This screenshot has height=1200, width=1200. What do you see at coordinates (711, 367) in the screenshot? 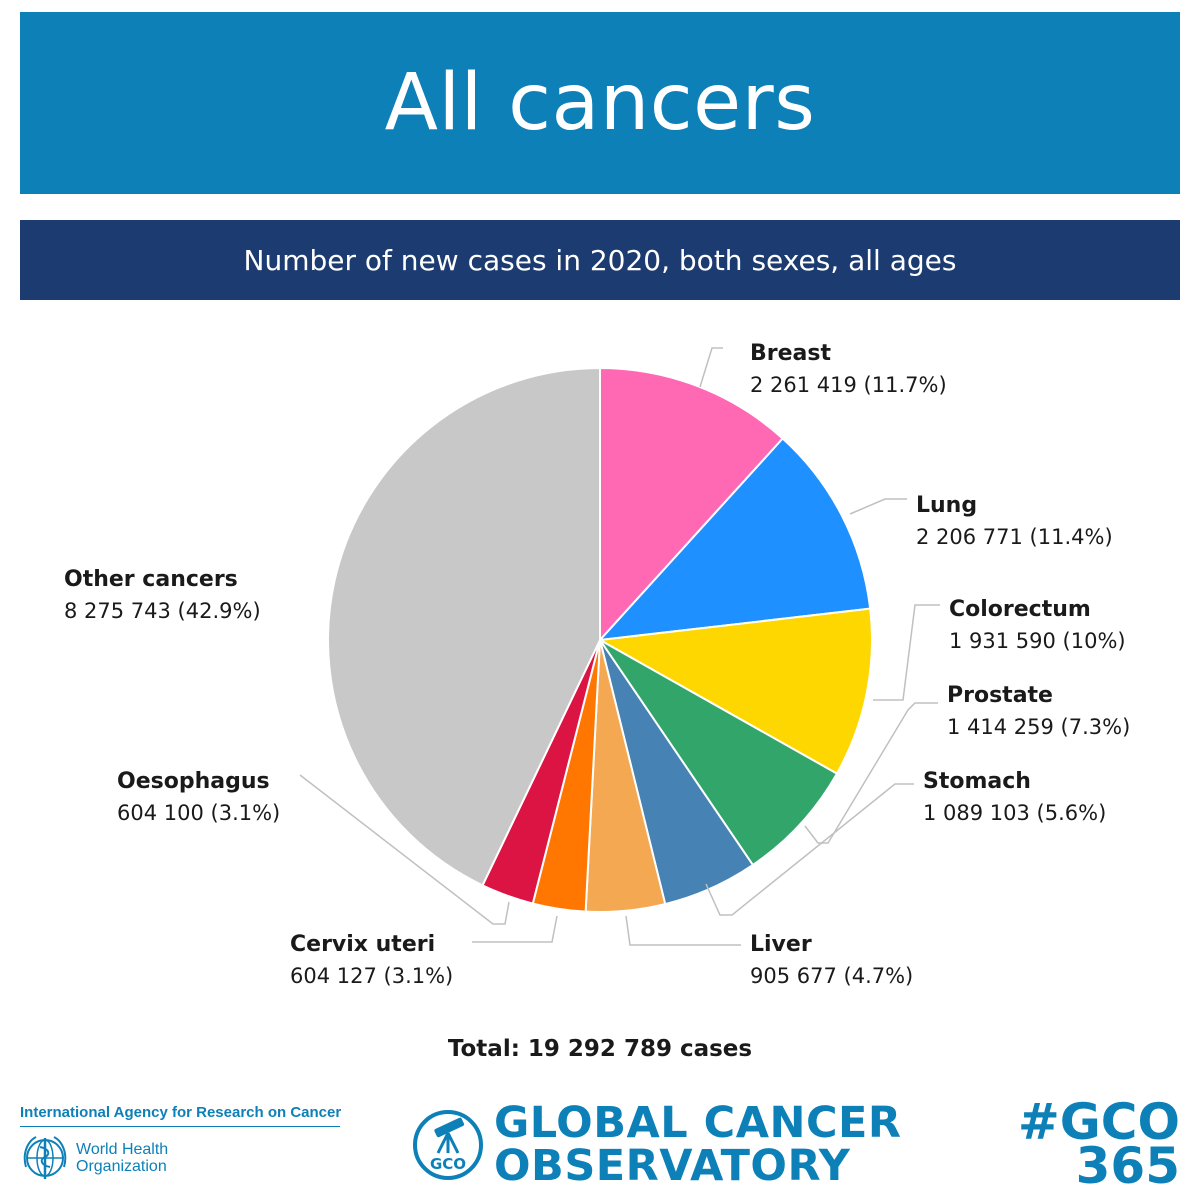
I see `leader-line-breast` at bounding box center [711, 367].